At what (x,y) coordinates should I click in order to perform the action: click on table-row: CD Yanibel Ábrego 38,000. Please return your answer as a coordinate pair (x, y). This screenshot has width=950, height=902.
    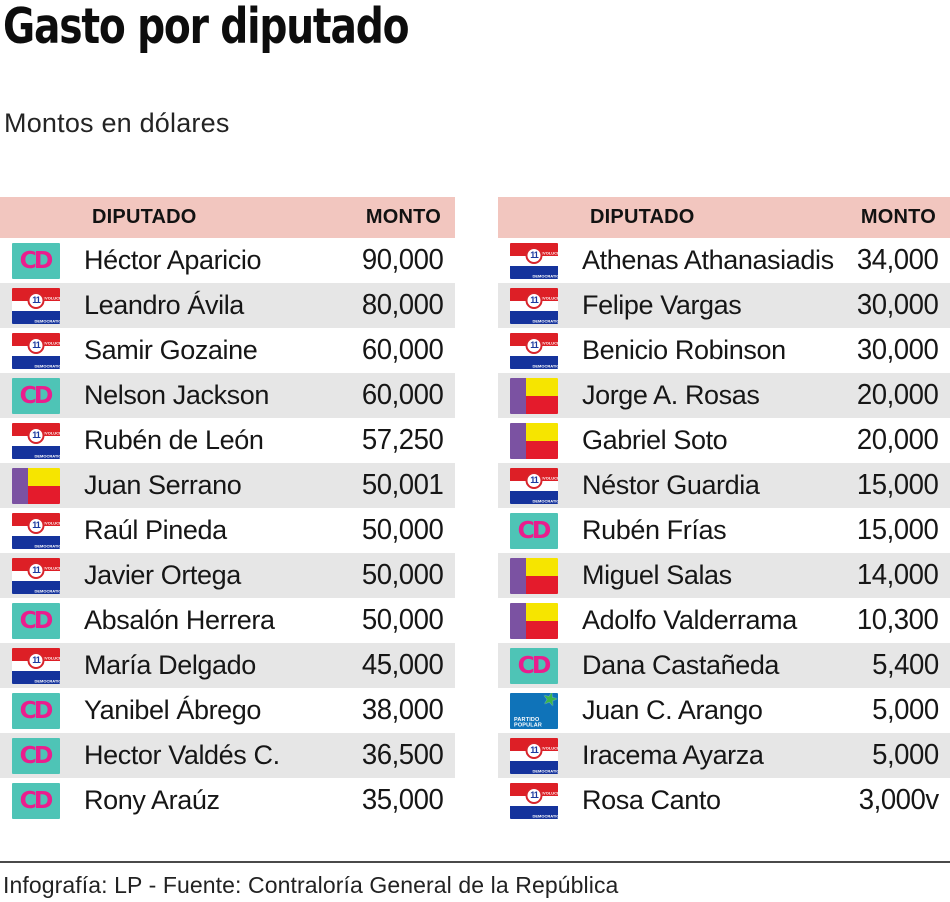
    Looking at the image, I should click on (227, 710).